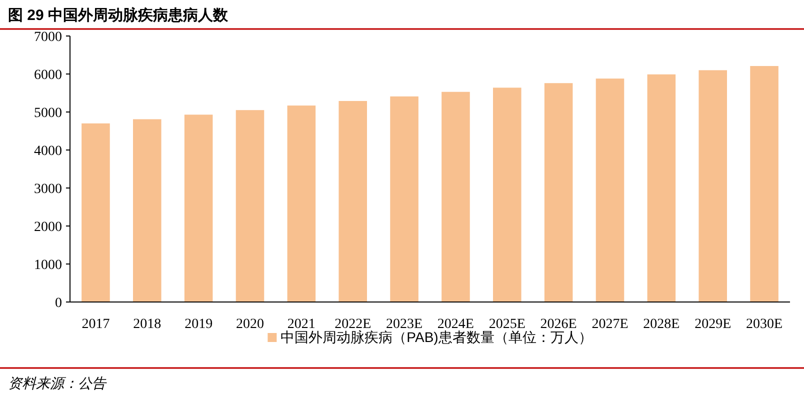  I want to click on x-tick-label: 2029E, so click(713, 324).